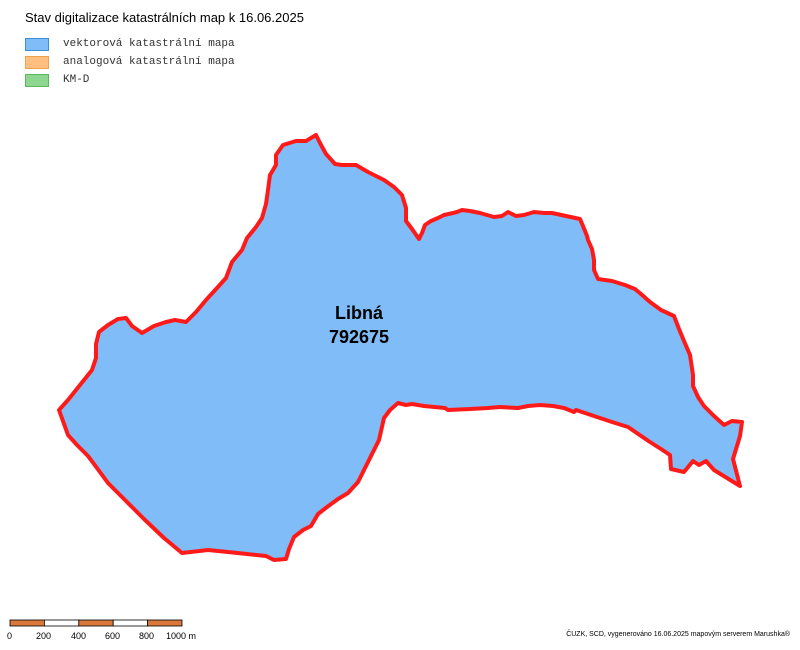 The image size is (800, 650). What do you see at coordinates (37, 44) in the screenshot?
I see `legend-swatch-vector` at bounding box center [37, 44].